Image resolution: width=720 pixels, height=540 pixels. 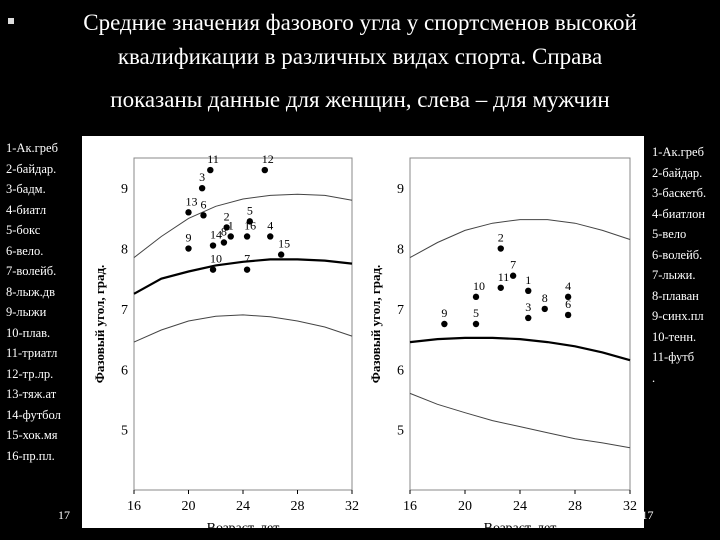 I want to click on chart1-point-label: 6, so click(x=568, y=304).